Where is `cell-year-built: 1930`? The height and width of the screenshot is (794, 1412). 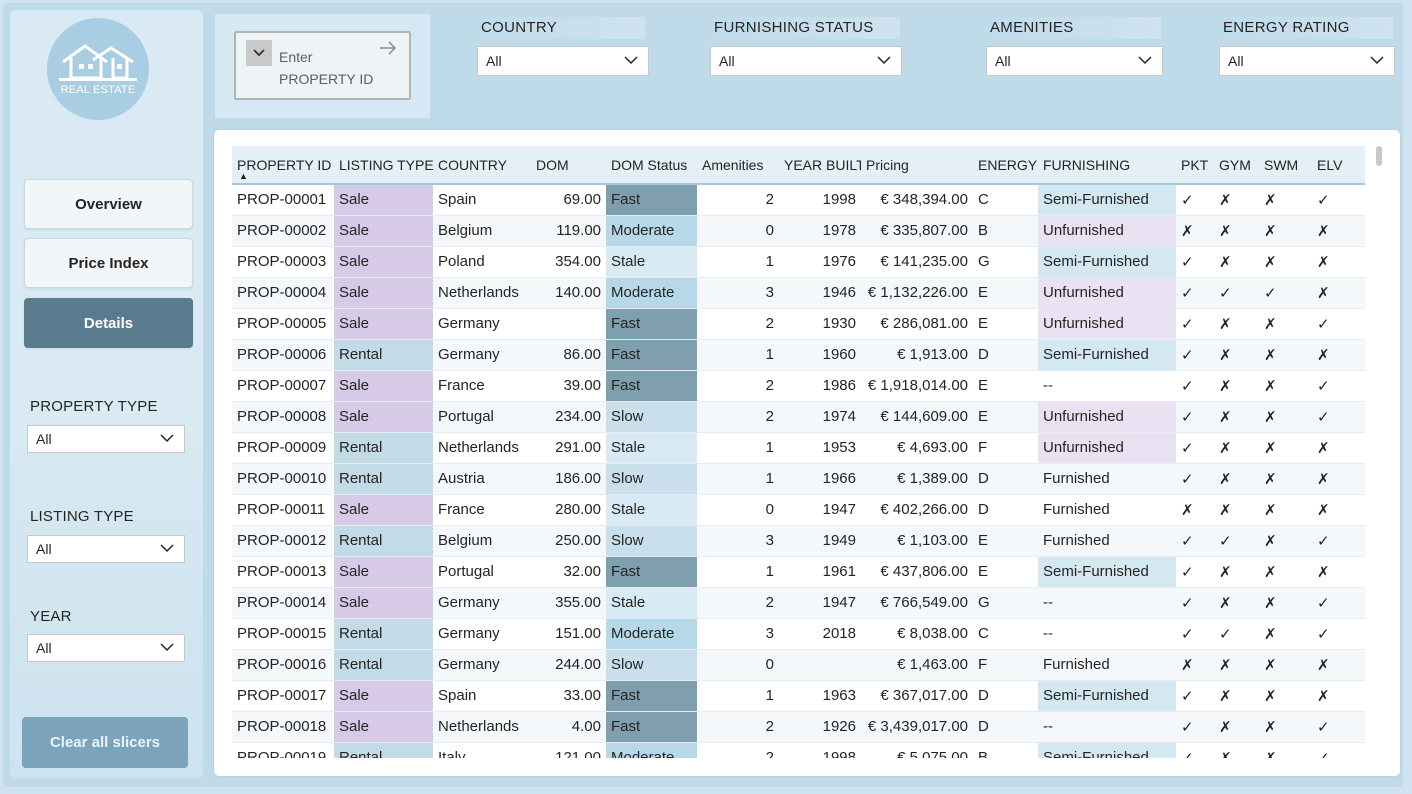
cell-year-built: 1930 is located at coordinates (820, 324).